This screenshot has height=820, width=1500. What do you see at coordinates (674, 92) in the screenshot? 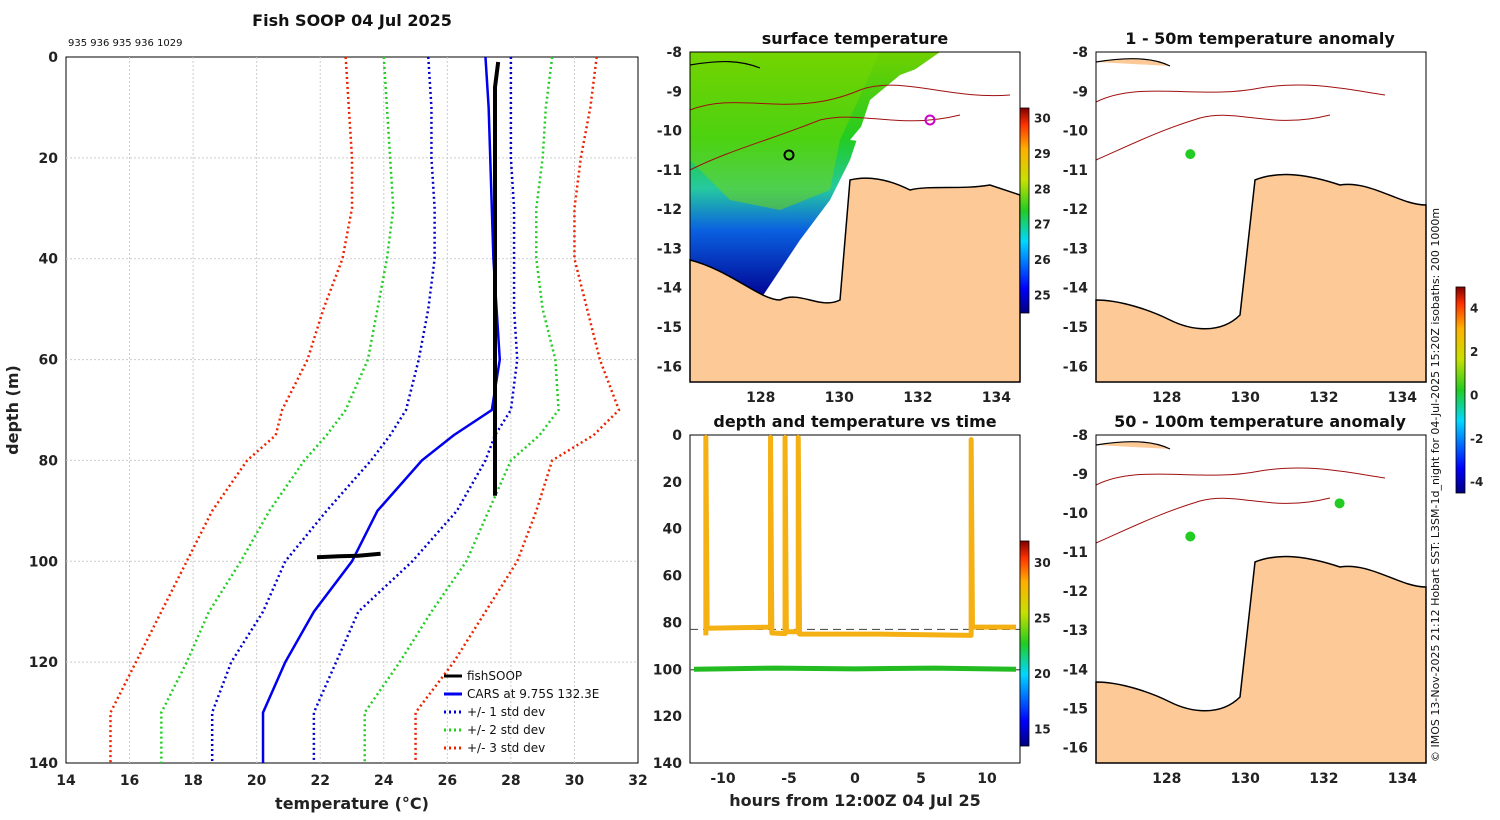
I see `sst-ytick-label: -9` at bounding box center [674, 92].